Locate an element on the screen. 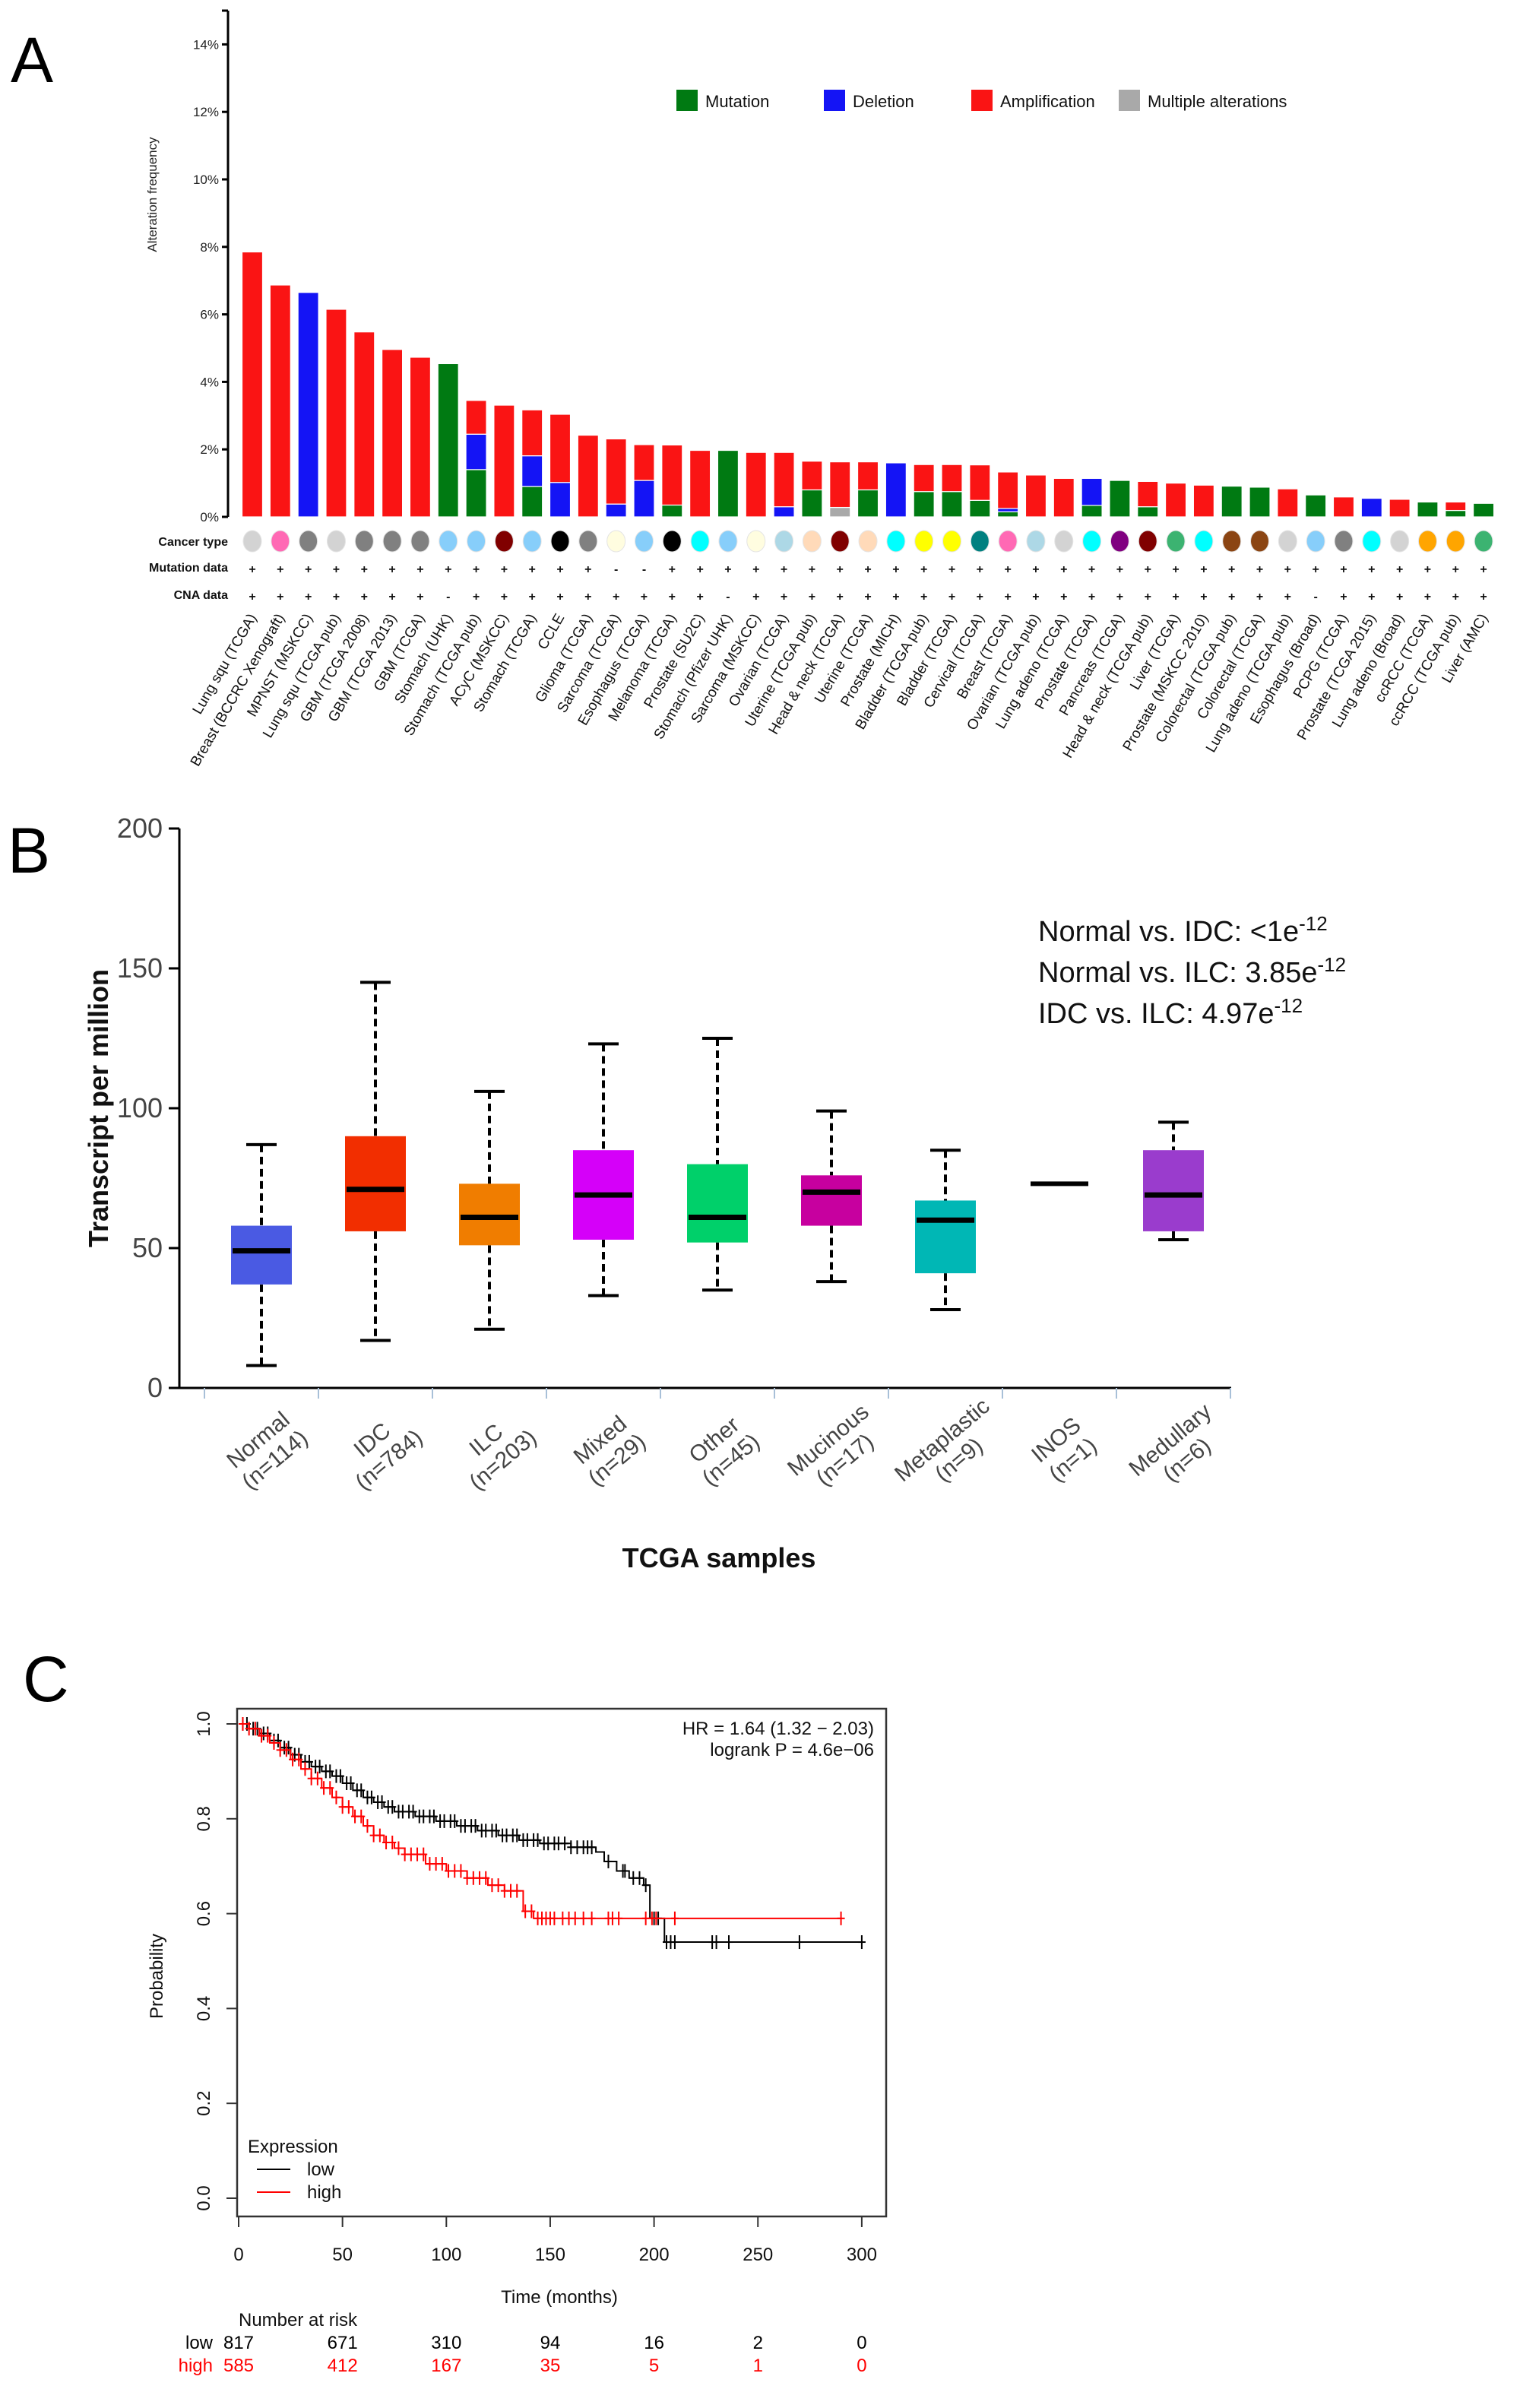  p-value-annotation: Normal vs. IDC: <1e-12 is located at coordinates (1183, 930).